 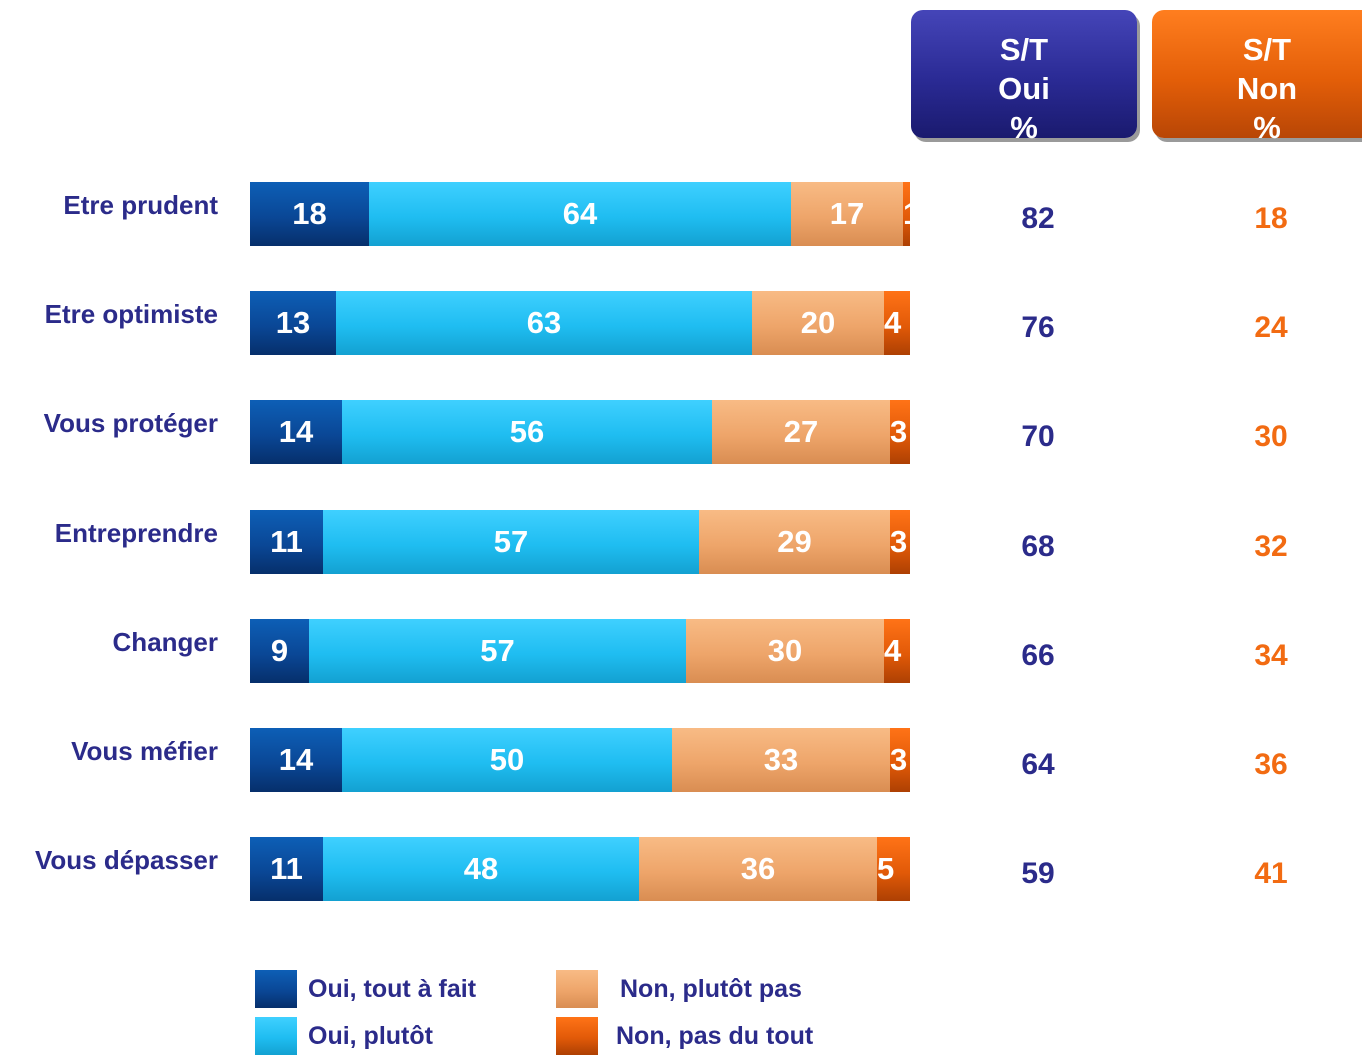 What do you see at coordinates (1271, 546) in the screenshot?
I see `total-non-value: 32` at bounding box center [1271, 546].